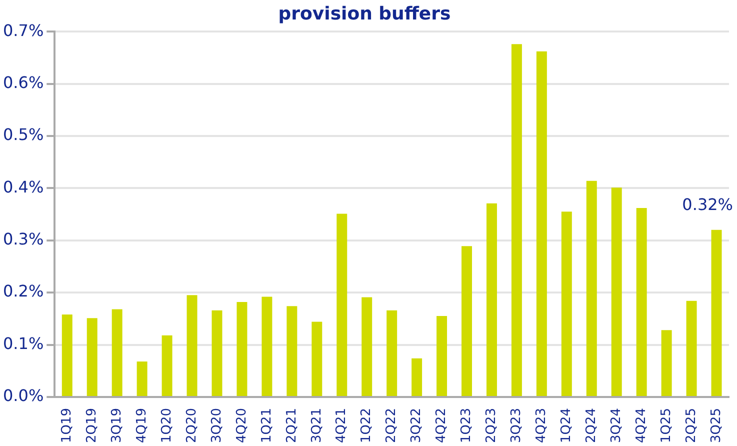 Image resolution: width=737 pixels, height=446 pixels. Describe the element at coordinates (492, 425) in the screenshot. I see `x-tick-label: 2Q23` at that location.